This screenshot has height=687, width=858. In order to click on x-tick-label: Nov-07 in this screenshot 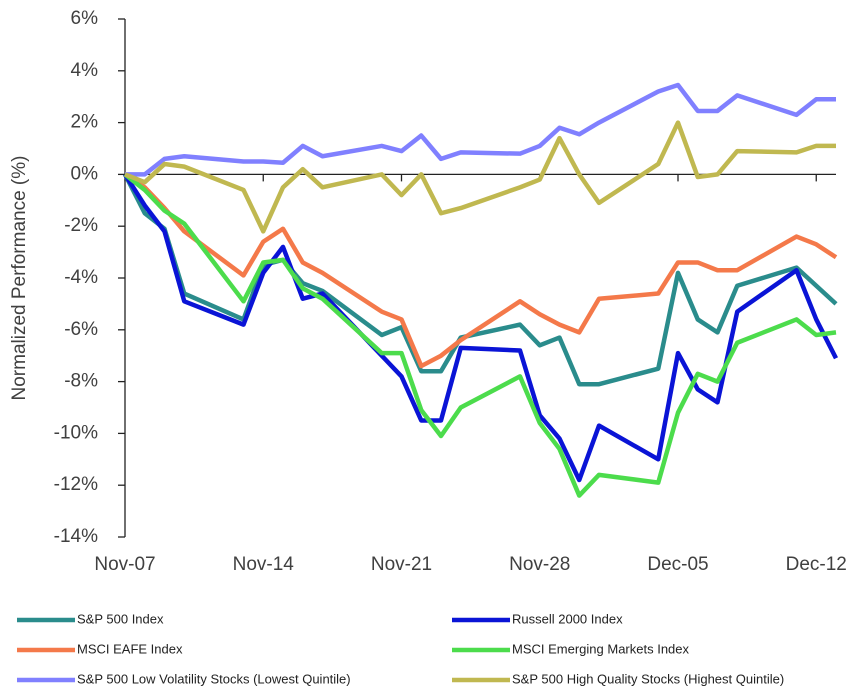, I will do `click(124, 564)`.